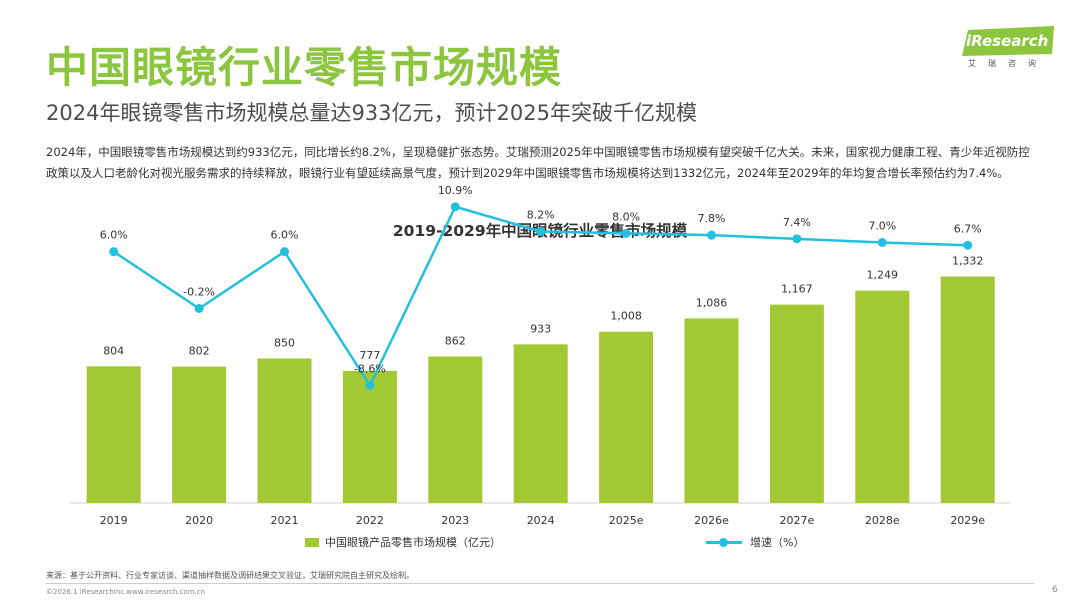  What do you see at coordinates (541, 215) in the screenshot?
I see `growth-value-label: 8.2%` at bounding box center [541, 215].